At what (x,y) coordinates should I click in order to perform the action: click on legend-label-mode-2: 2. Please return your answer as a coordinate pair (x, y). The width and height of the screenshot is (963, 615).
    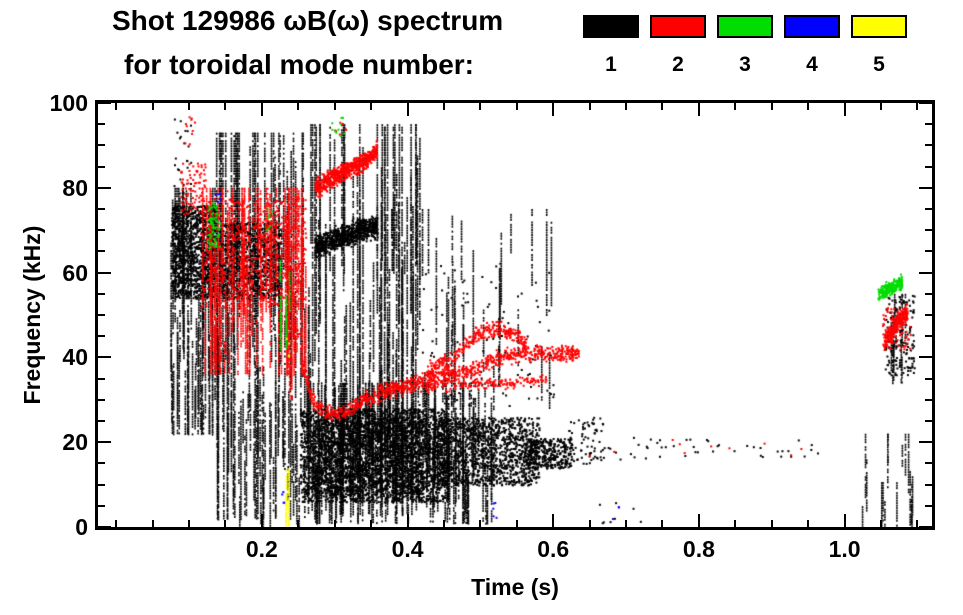
    Looking at the image, I should click on (678, 64).